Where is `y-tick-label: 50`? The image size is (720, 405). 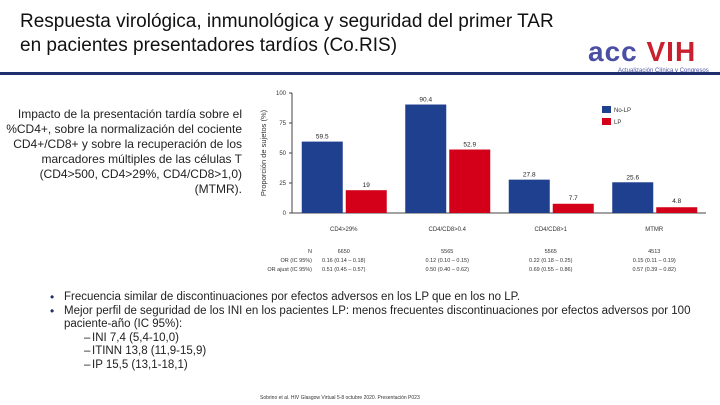
y-tick-label: 50 is located at coordinates (282, 154).